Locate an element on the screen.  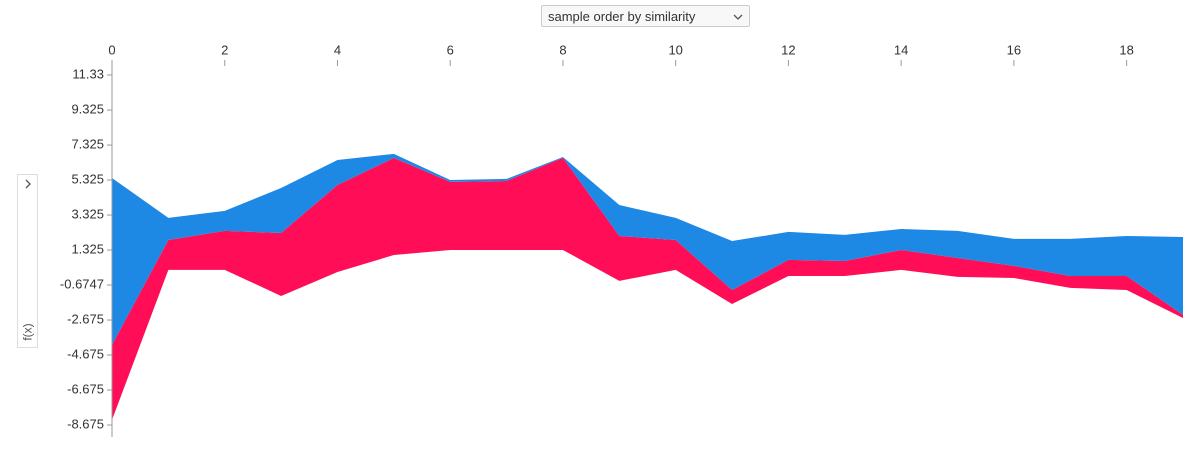
y-tick-label: 3.325 is located at coordinates (87, 213).